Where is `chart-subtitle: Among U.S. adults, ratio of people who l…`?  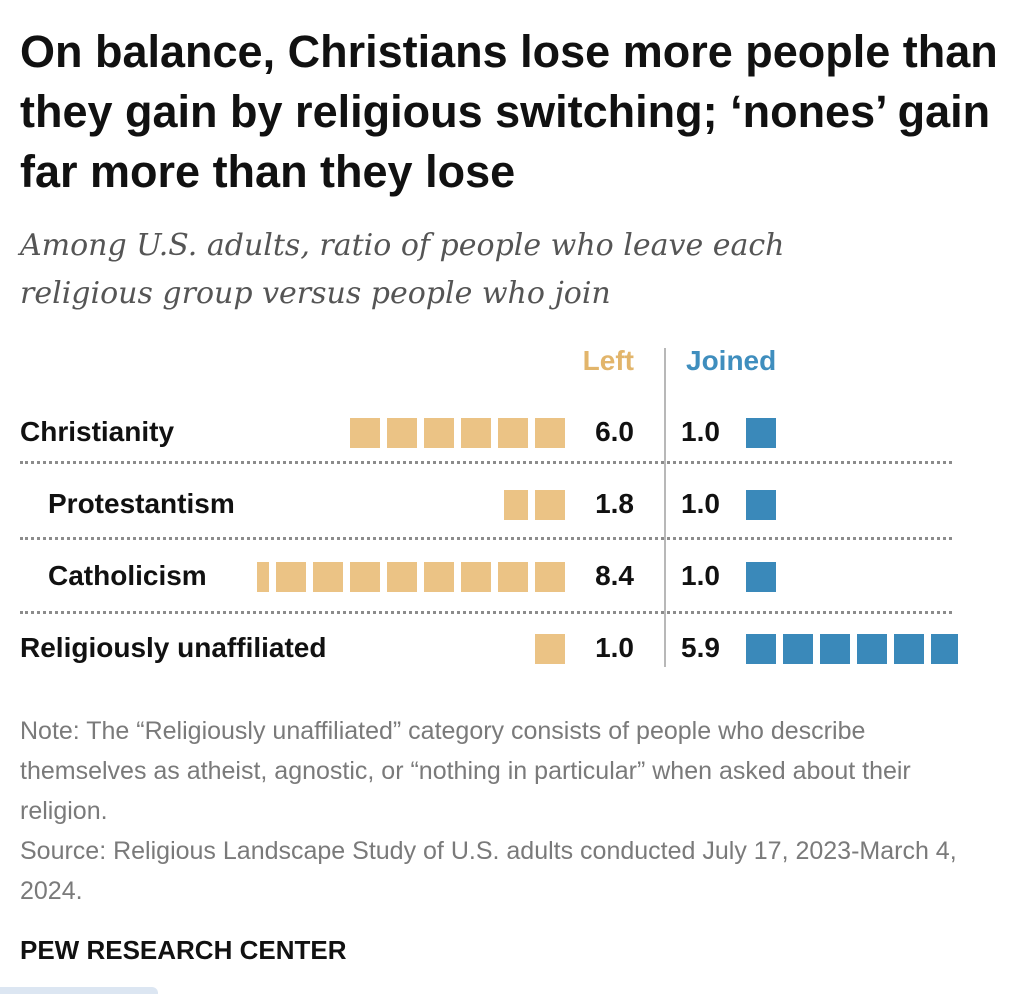
chart-subtitle: Among U.S. adults, ratio of people who l… is located at coordinates (402, 269).